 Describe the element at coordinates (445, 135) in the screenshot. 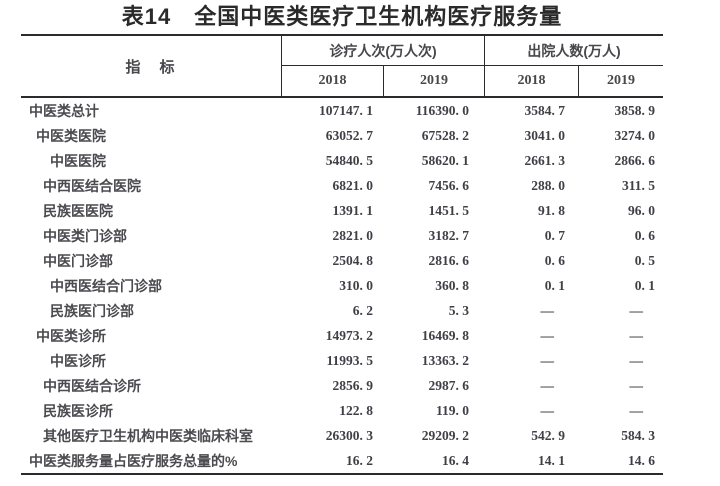

I see `visits-2019-value: 67528. 2` at that location.